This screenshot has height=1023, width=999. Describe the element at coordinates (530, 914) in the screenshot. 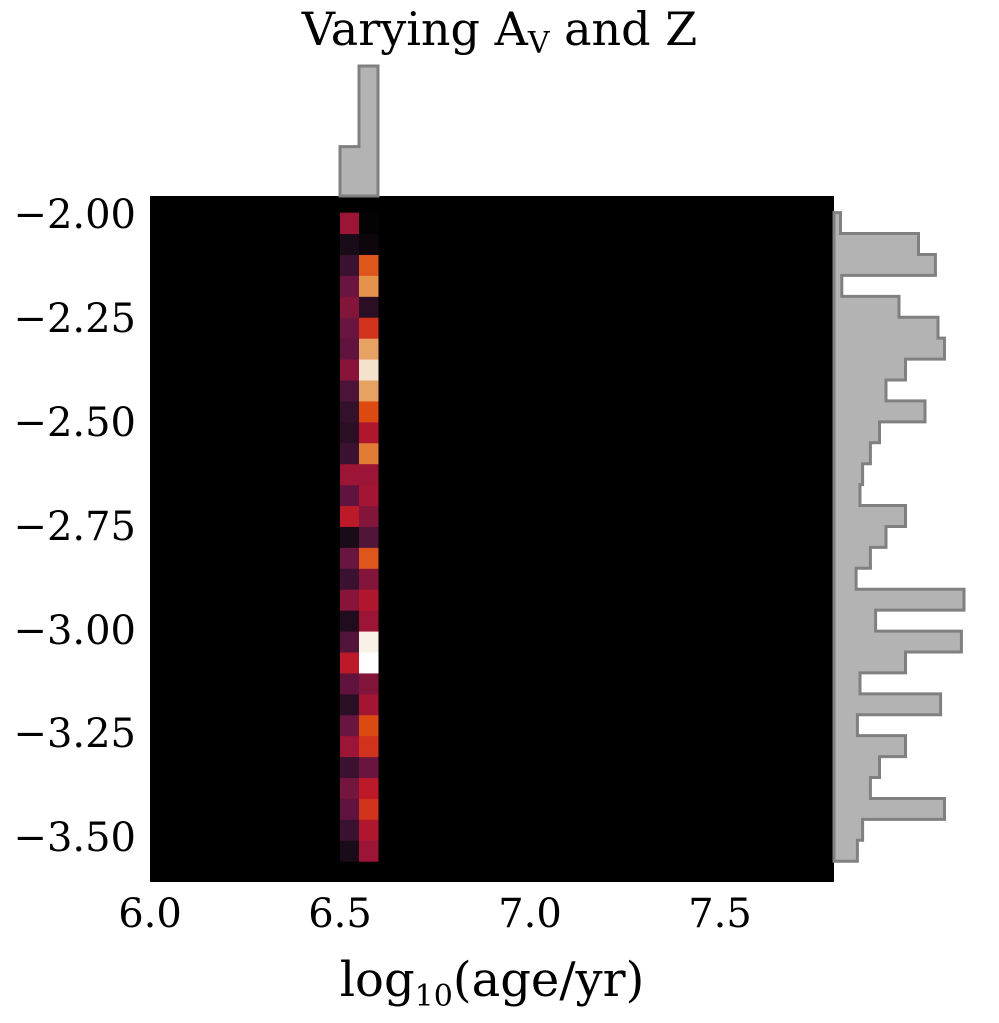

I see `x-tick-label: 7.0` at that location.